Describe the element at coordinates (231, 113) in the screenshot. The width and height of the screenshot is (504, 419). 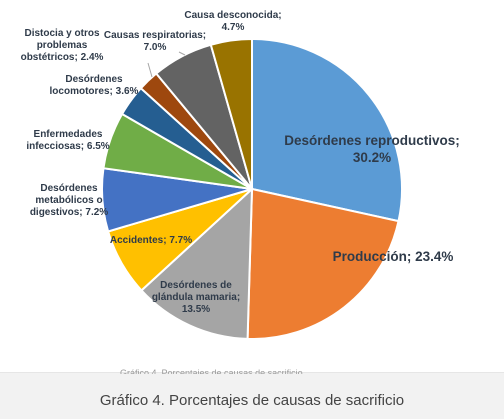
I see `pie-slice-unknown` at that location.